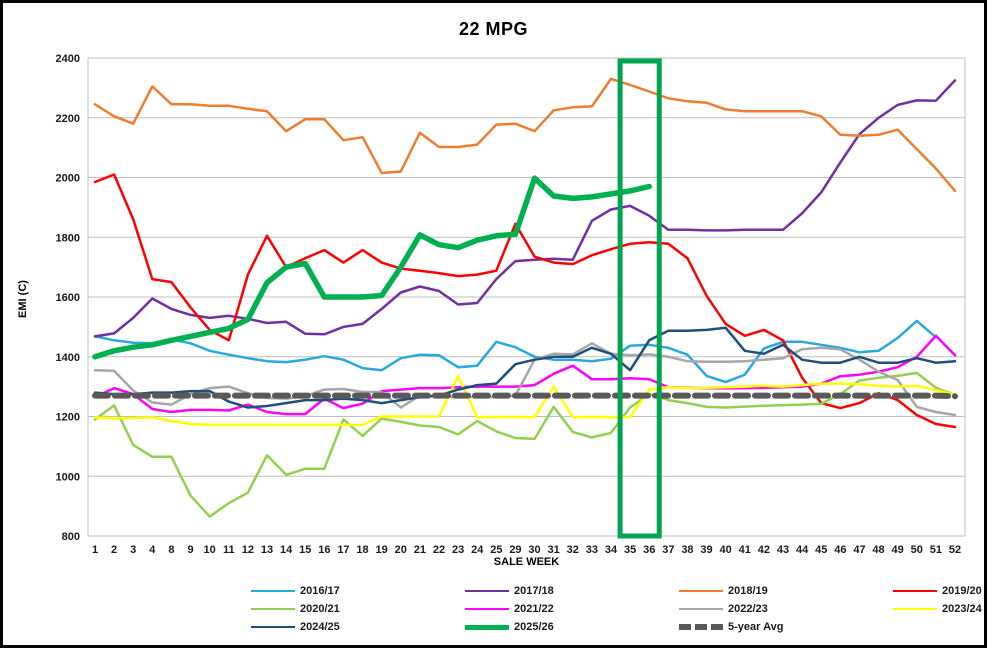 The image size is (987, 648). What do you see at coordinates (68, 418) in the screenshot?
I see `y-tick-1200: 1200` at bounding box center [68, 418].